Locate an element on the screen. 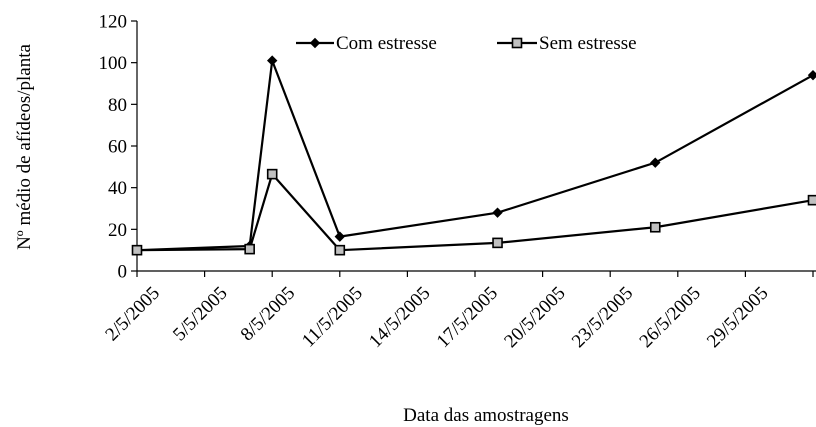 The height and width of the screenshot is (427, 816). legend-entry: Sem estresse is located at coordinates (567, 43).